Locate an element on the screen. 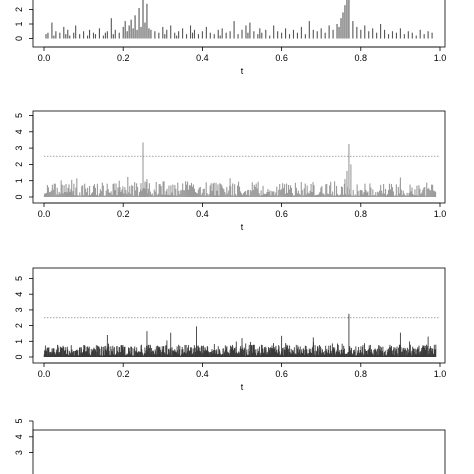 This screenshot has width=474, height=474. panel-4: 3 4 5 is located at coordinates (230, 446).